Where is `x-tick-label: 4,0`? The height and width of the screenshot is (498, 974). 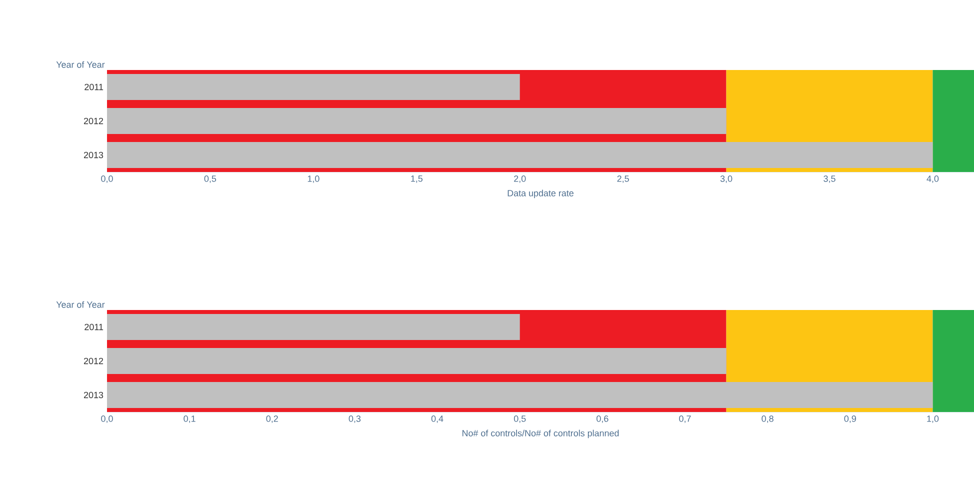
x-tick-label: 4,0 is located at coordinates (932, 179).